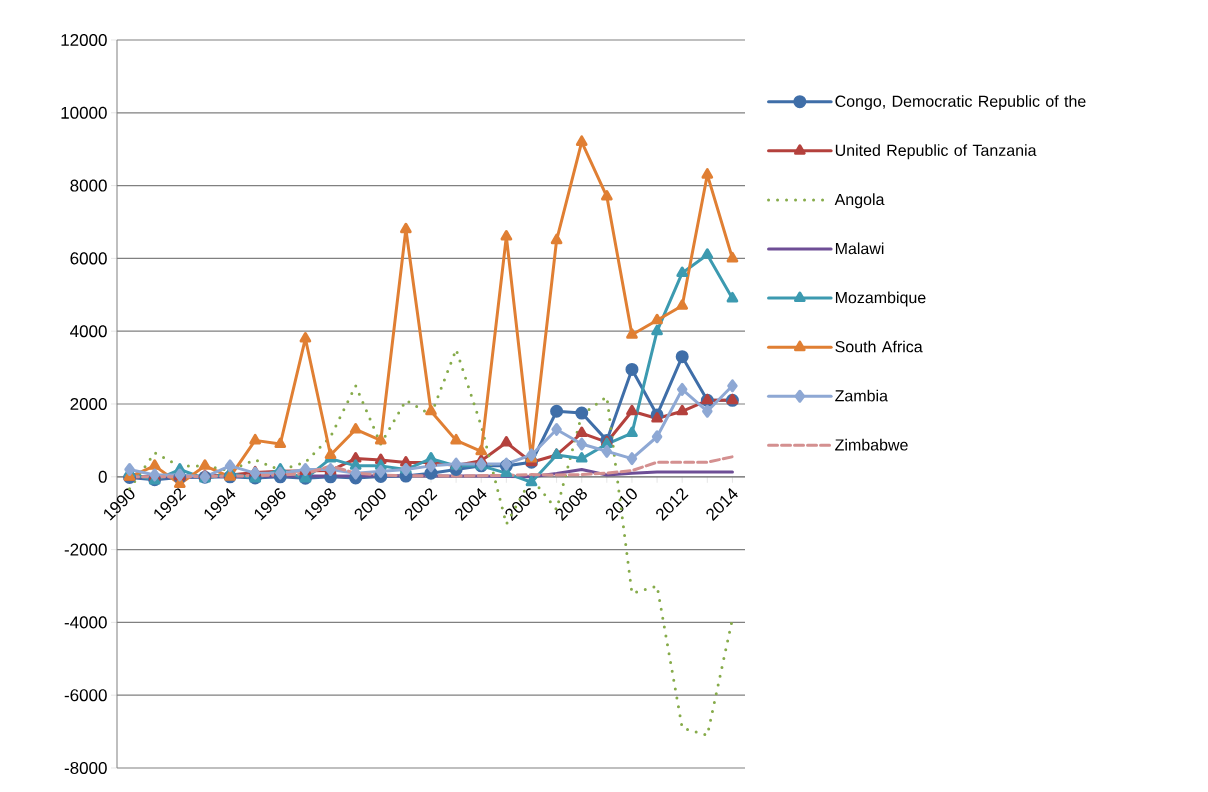 The image size is (1208, 792). What do you see at coordinates (879, 346) in the screenshot?
I see `legend-label: South Africa` at bounding box center [879, 346].